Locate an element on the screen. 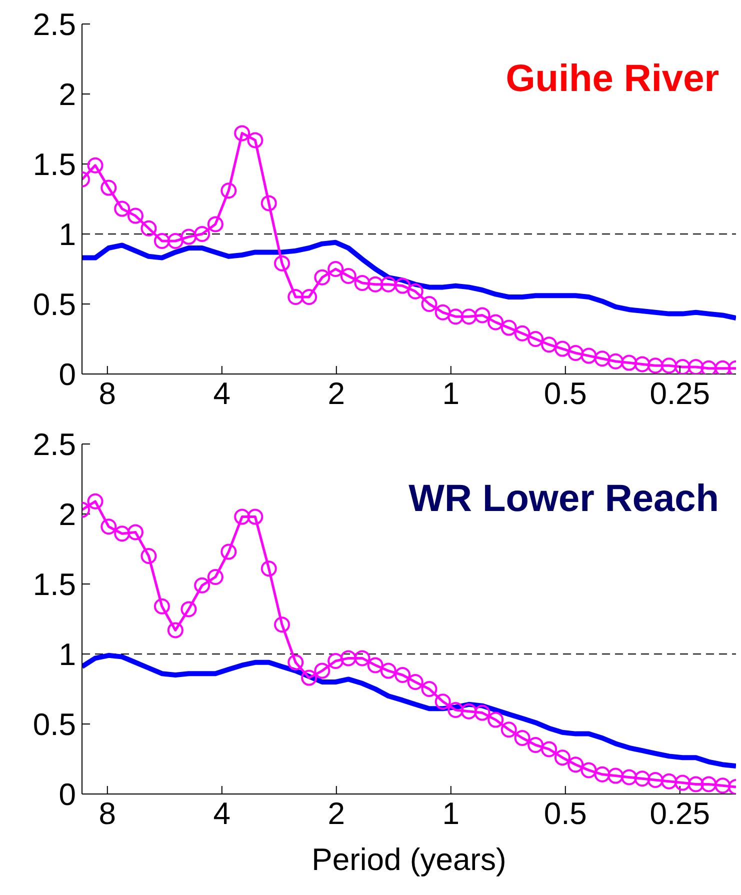  y-tick-label: 0.5 is located at coordinates (54, 724).